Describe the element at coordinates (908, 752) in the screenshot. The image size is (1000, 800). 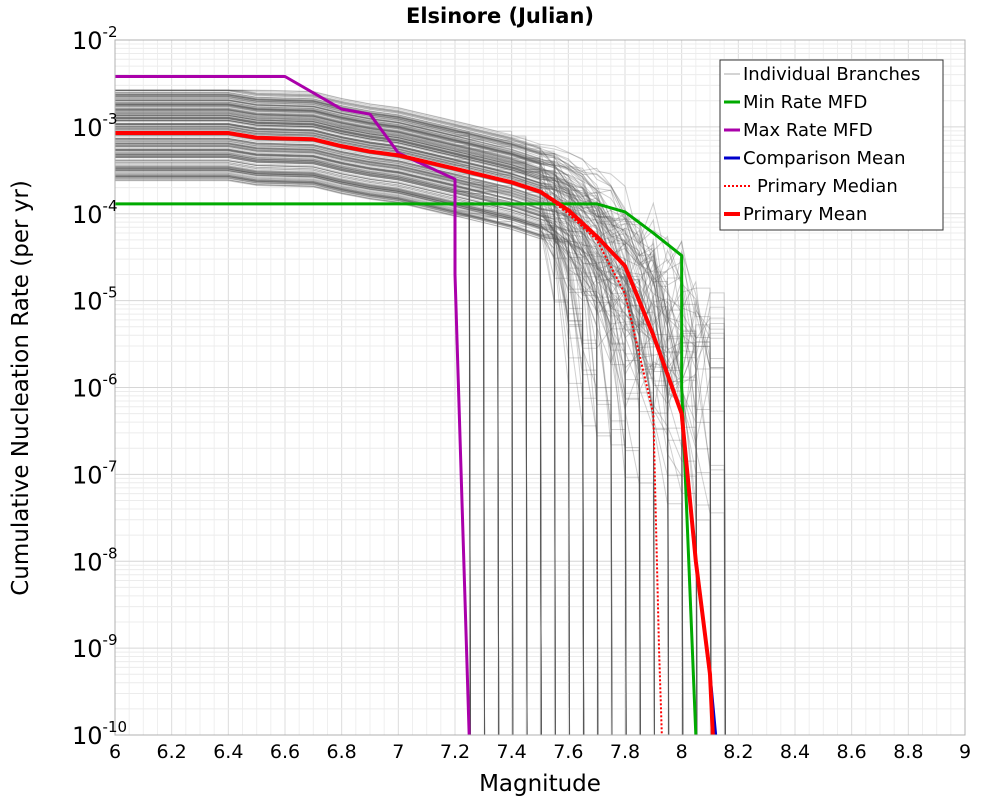
I see `x-tick-label: 8.8` at that location.